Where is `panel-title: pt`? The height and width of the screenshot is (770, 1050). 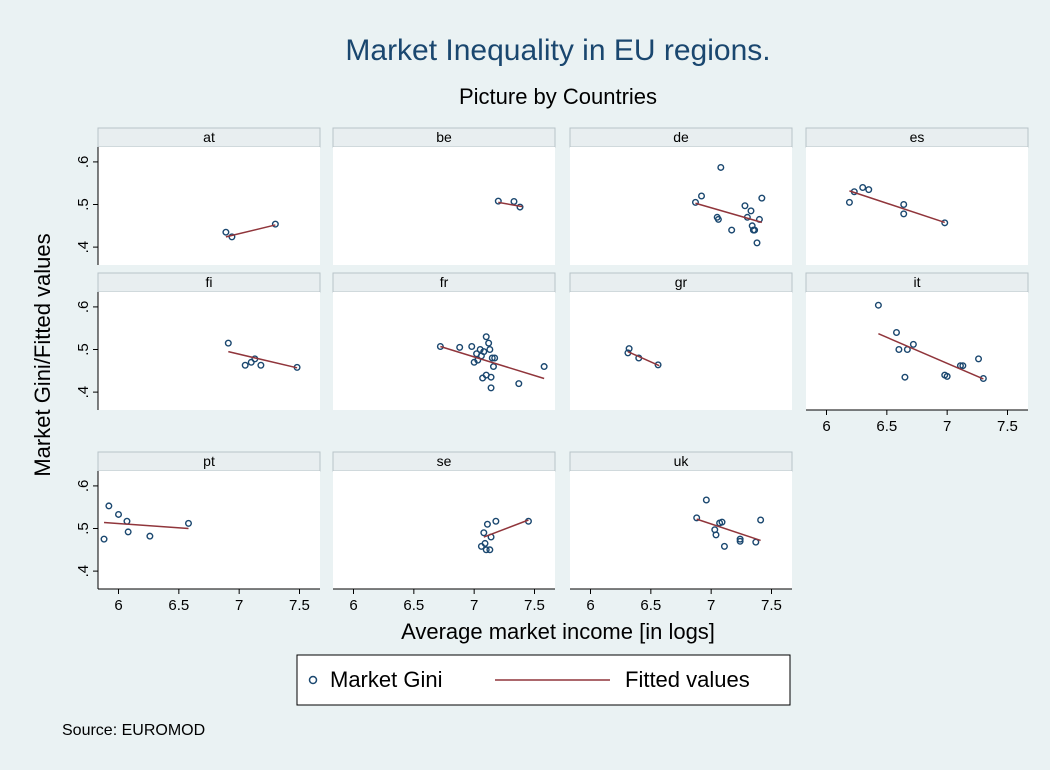
panel-title: pt is located at coordinates (209, 461).